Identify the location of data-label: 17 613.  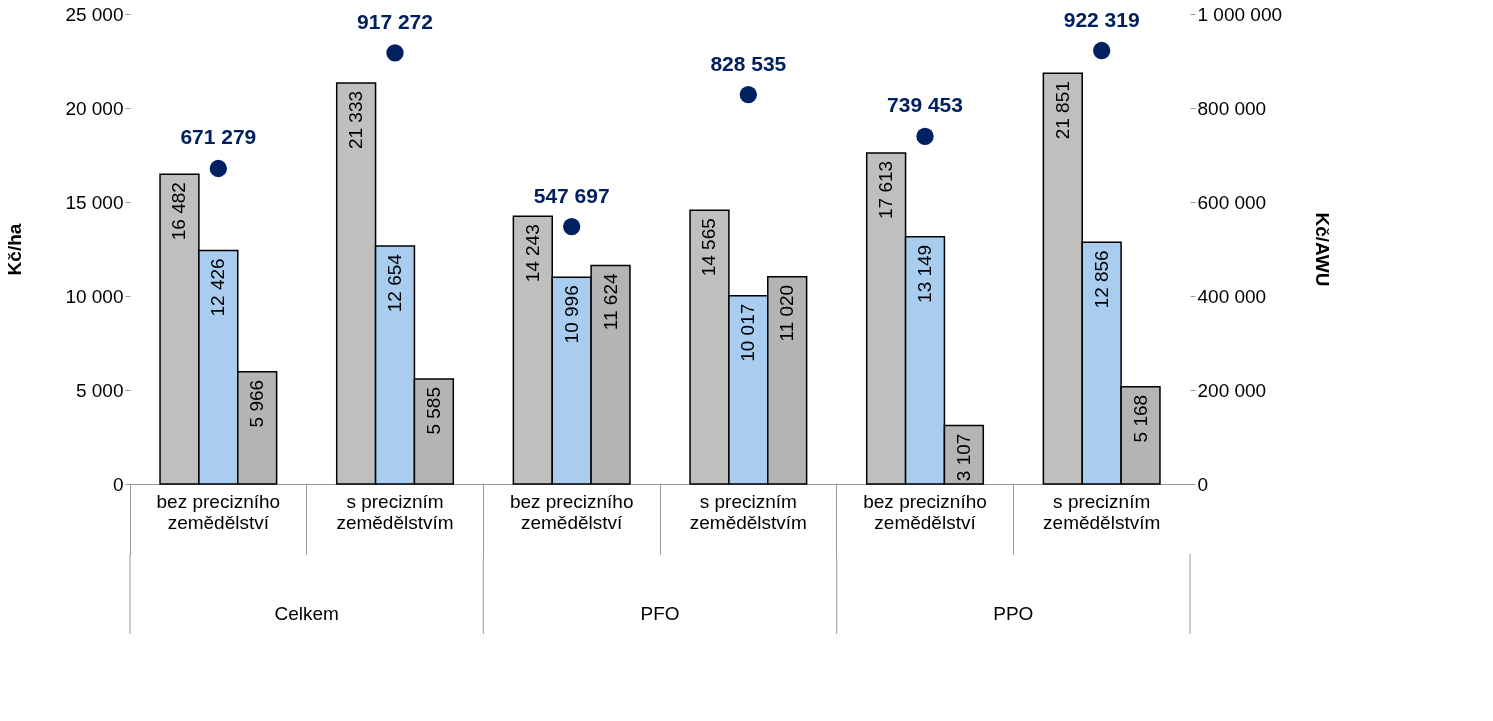
(886, 189).